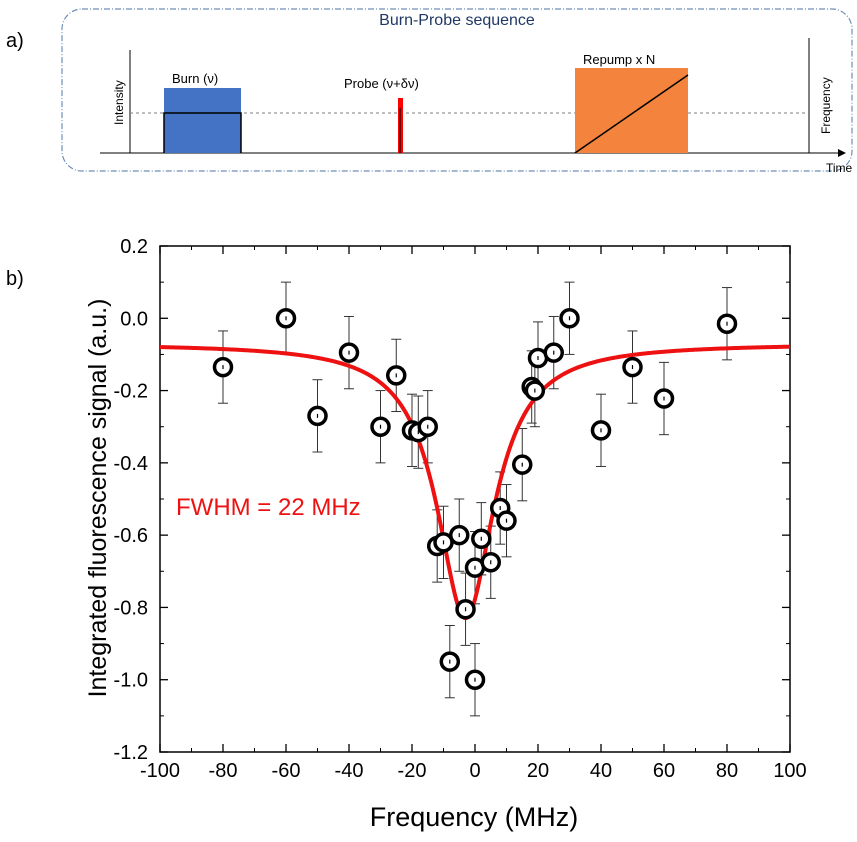  Describe the element at coordinates (619, 59) in the screenshot. I see `repump-label: Repump x N` at that location.